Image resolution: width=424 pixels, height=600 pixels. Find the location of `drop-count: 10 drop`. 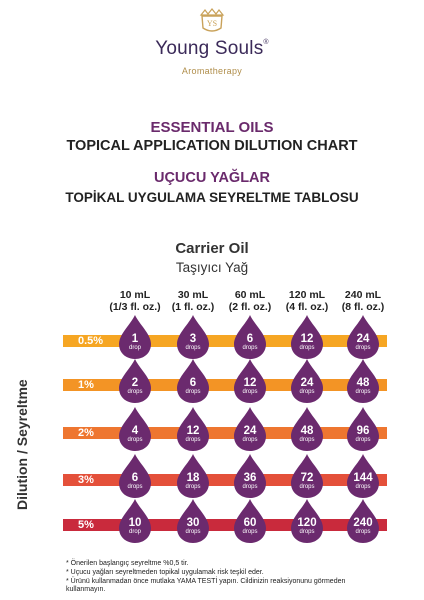

drop-count: 10 drop is located at coordinates (135, 521).